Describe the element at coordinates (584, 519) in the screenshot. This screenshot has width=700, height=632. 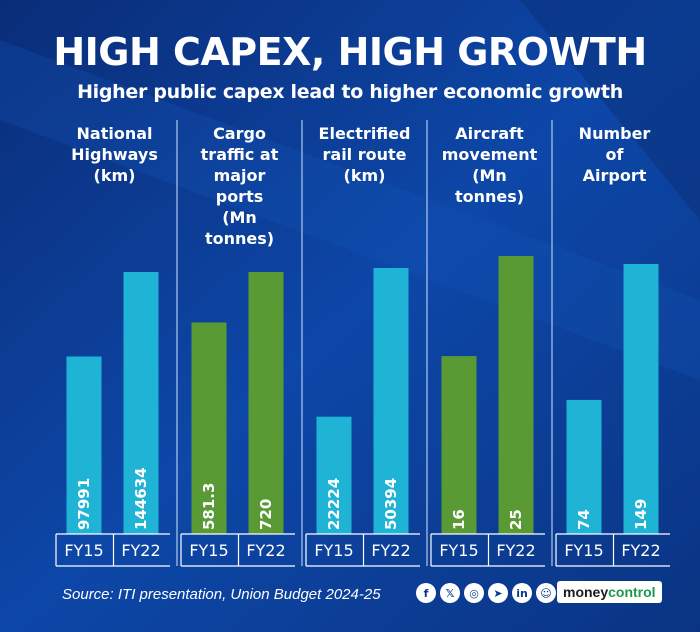
I see `value-label-number-of-airport-fy15: 74` at that location.